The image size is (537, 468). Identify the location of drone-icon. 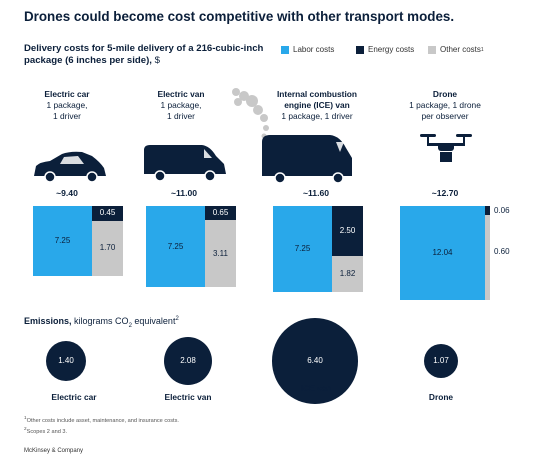
(446, 148).